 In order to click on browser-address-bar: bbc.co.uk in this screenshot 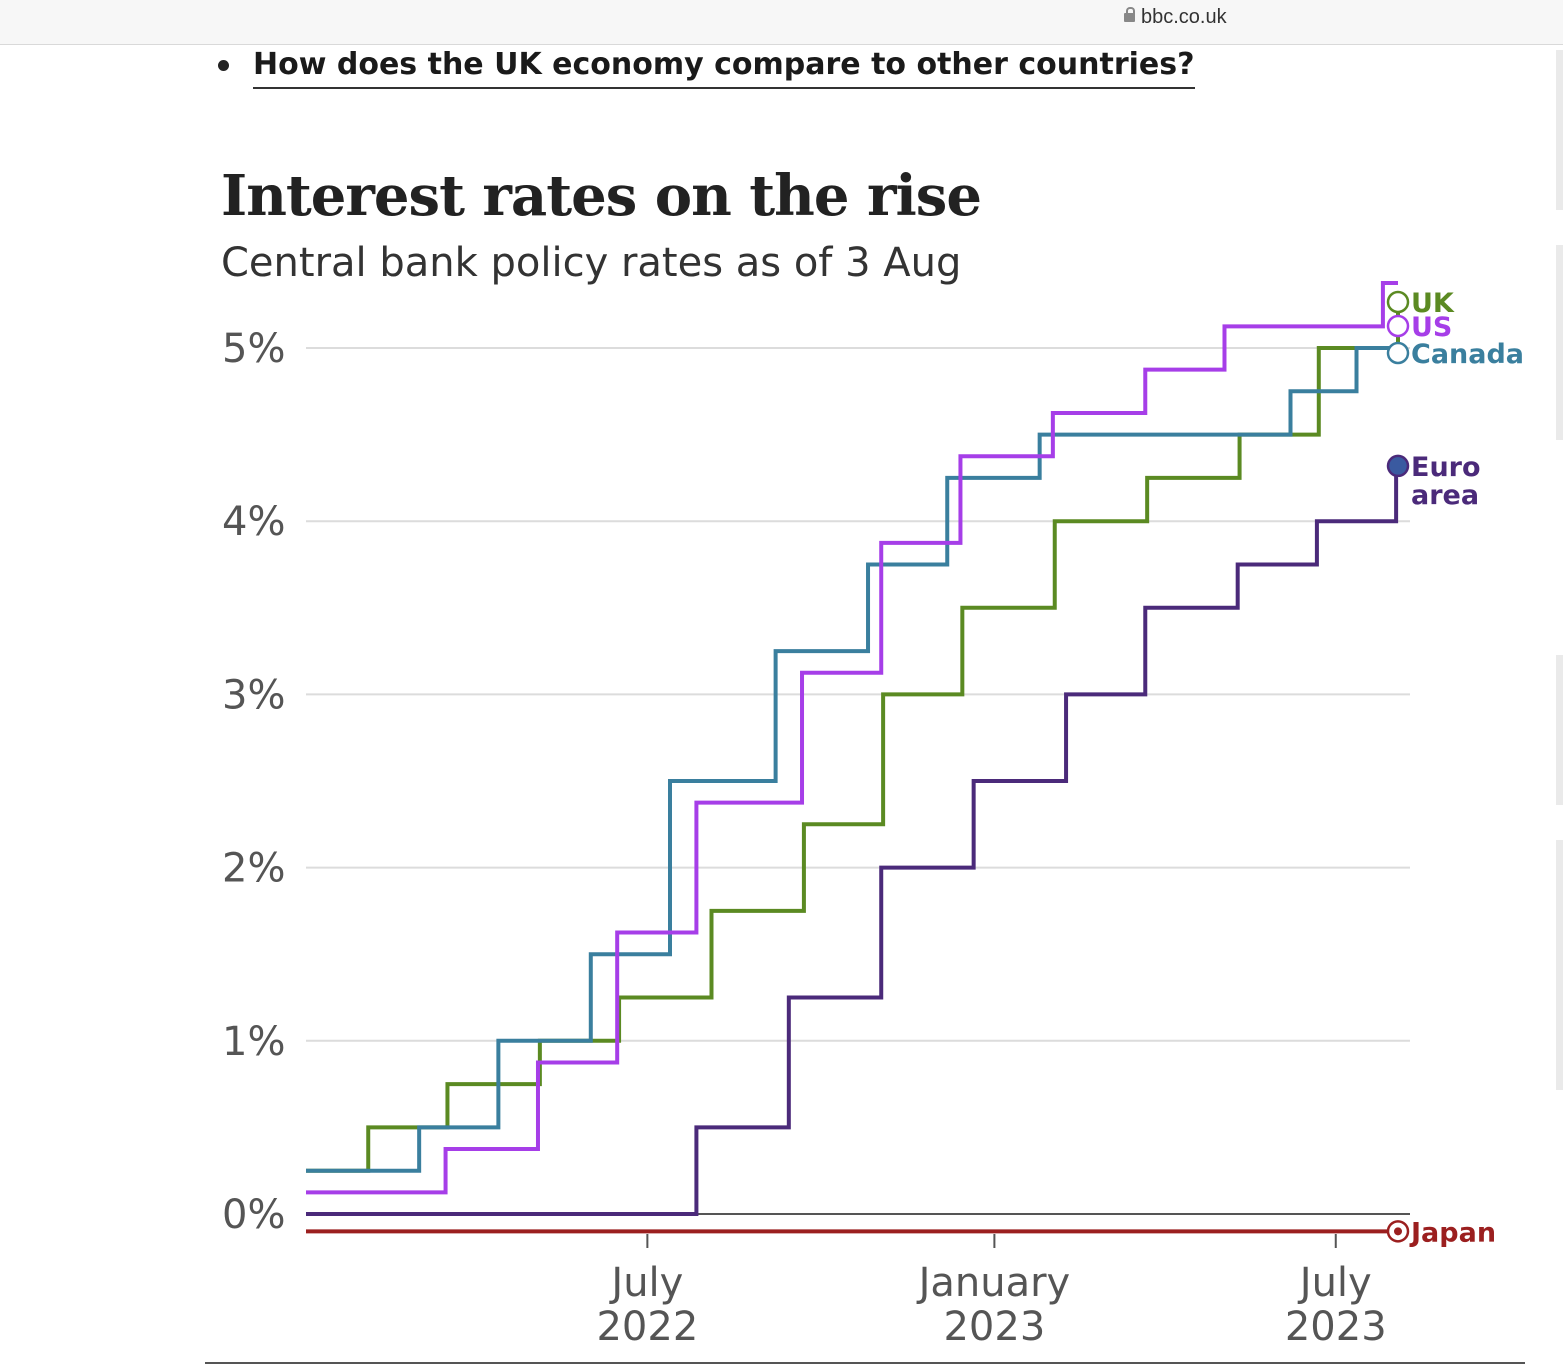, I will do `click(781, 22)`.